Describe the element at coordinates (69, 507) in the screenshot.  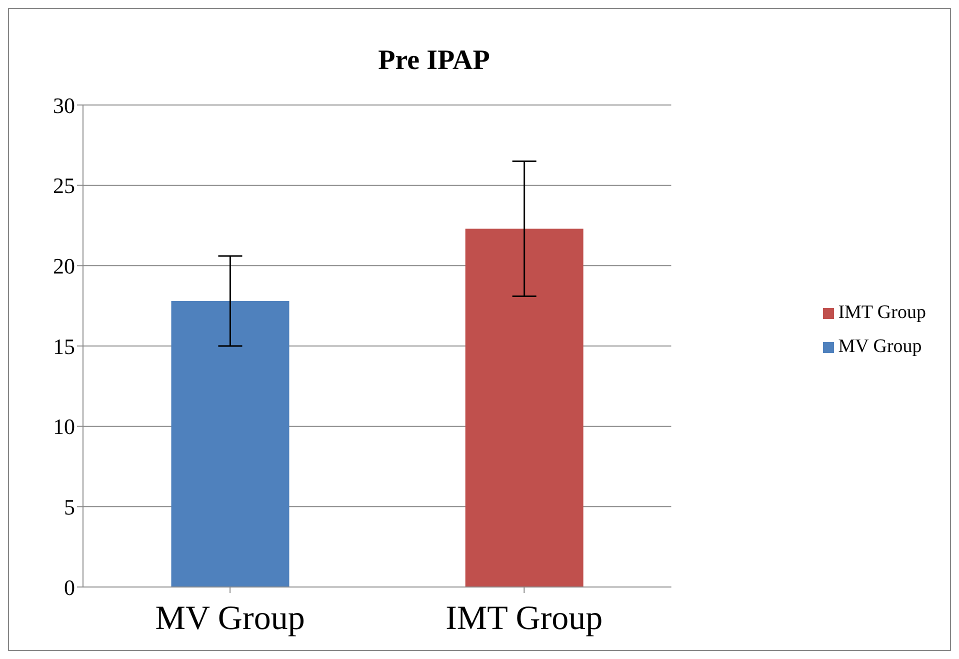
I see `y-tick-label: 5` at that location.